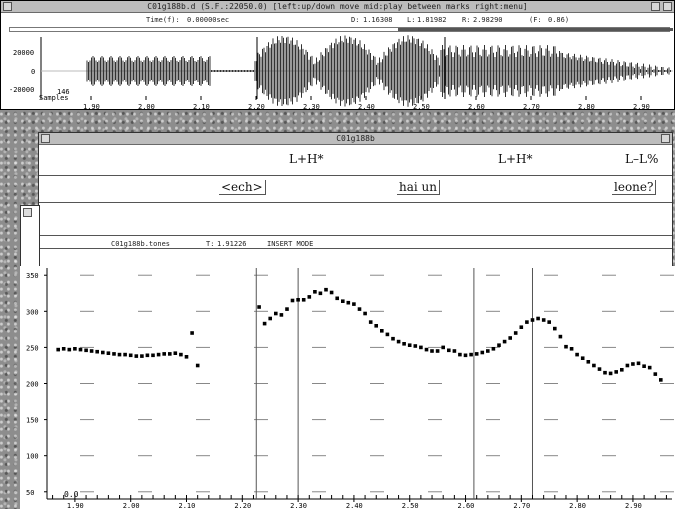  What do you see at coordinates (91, 107) in the screenshot?
I see `wave-x-tick-label: 1.90` at bounding box center [91, 107].